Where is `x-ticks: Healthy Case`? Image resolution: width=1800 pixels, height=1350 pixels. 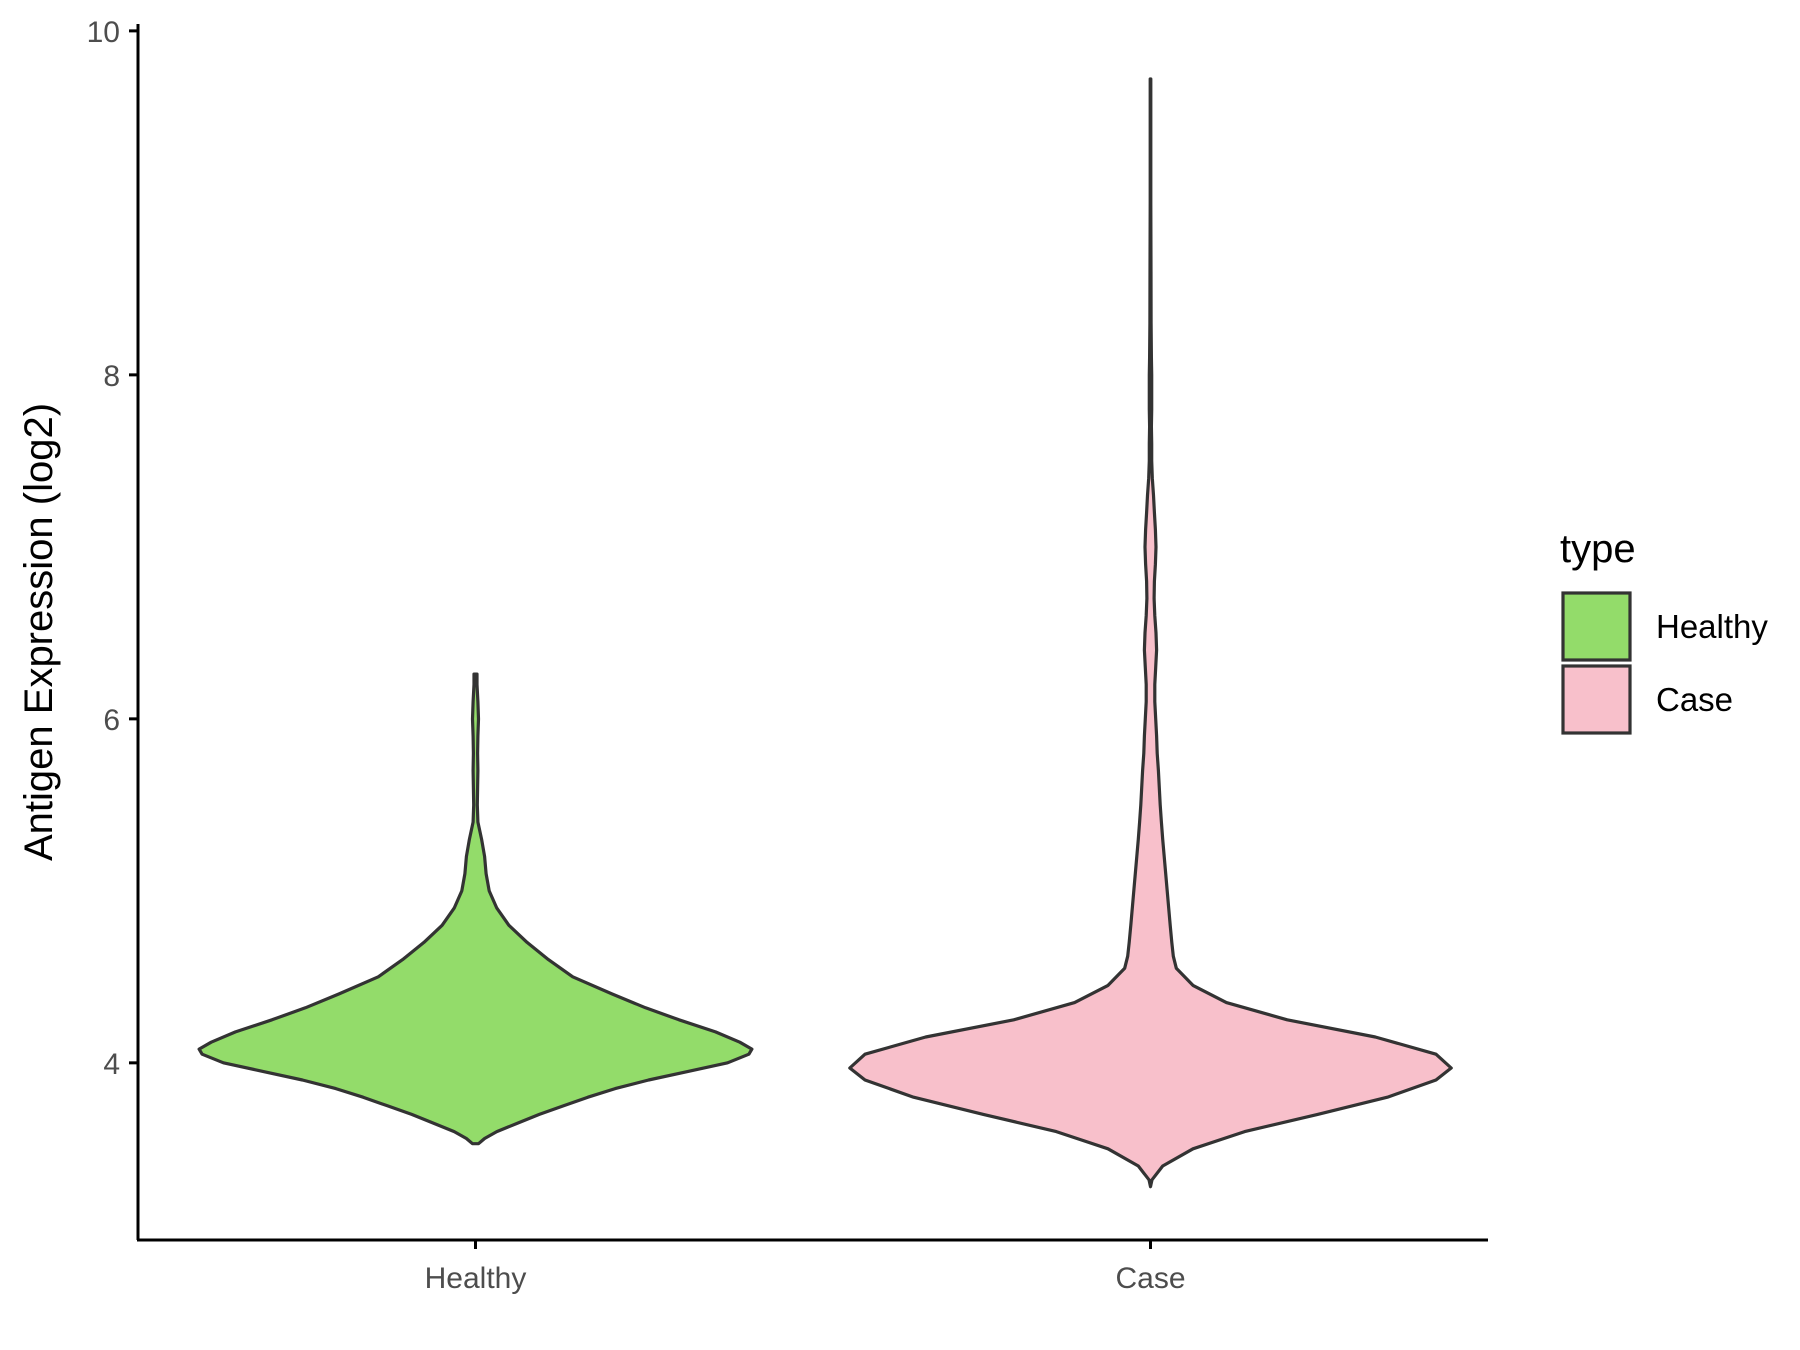 x-ticks: Healthy Case is located at coordinates (805, 1267).